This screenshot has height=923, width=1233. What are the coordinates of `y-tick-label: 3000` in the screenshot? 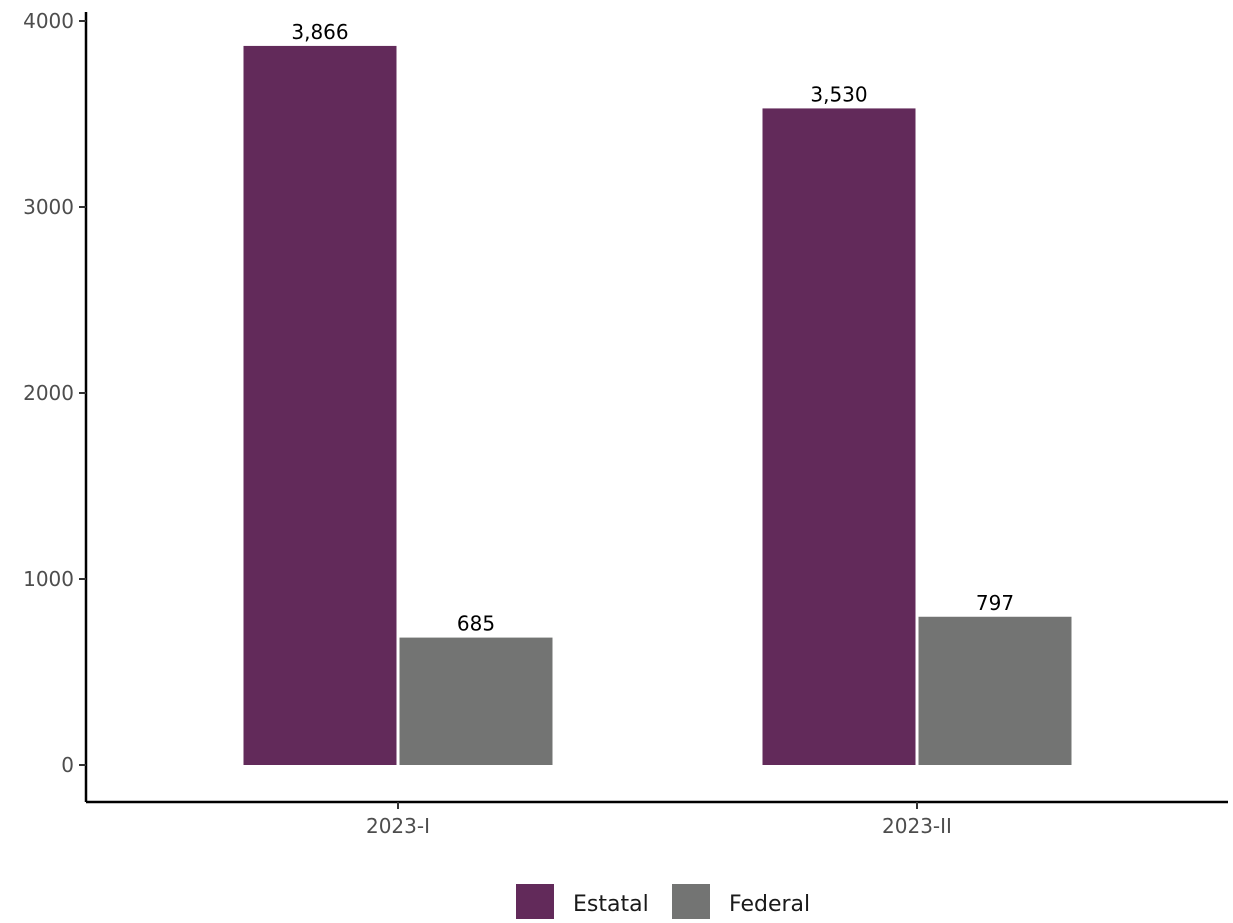 It's located at (48, 207).